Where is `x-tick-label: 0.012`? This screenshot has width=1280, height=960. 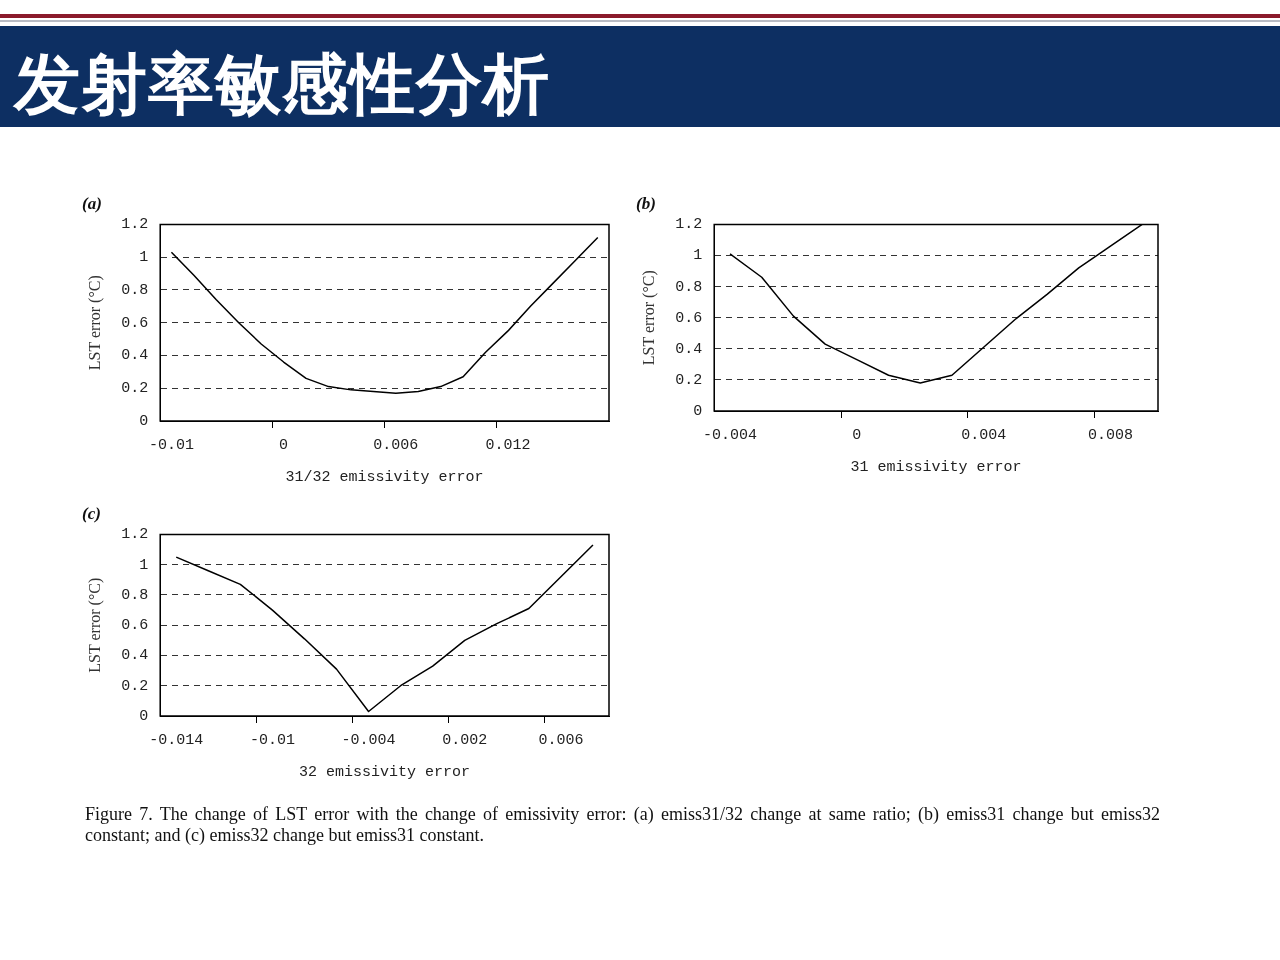
x-tick-label: 0.012 is located at coordinates (508, 445).